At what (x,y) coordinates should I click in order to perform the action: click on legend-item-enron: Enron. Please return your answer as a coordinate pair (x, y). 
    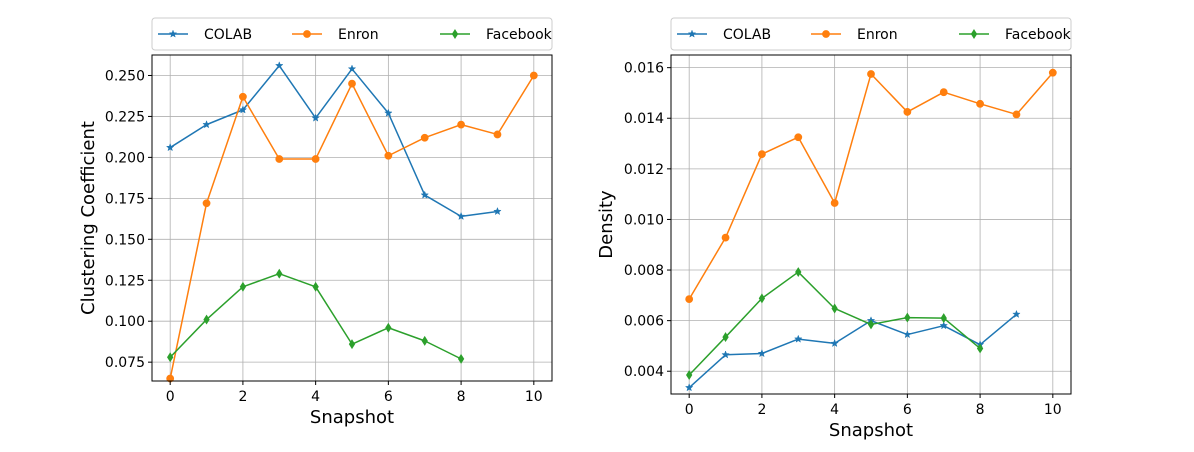
    Looking at the image, I should click on (854, 35).